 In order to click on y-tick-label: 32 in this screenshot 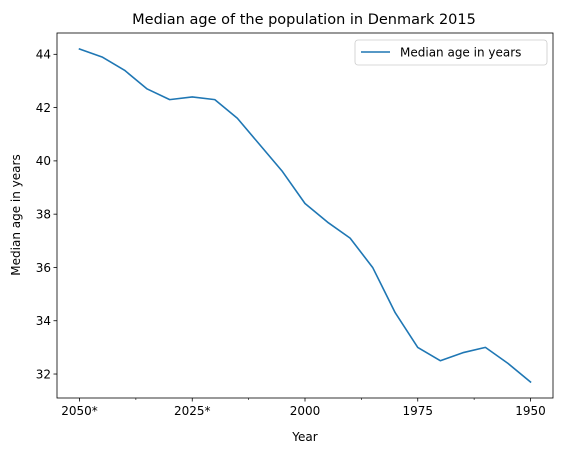, I will do `click(43, 374)`.